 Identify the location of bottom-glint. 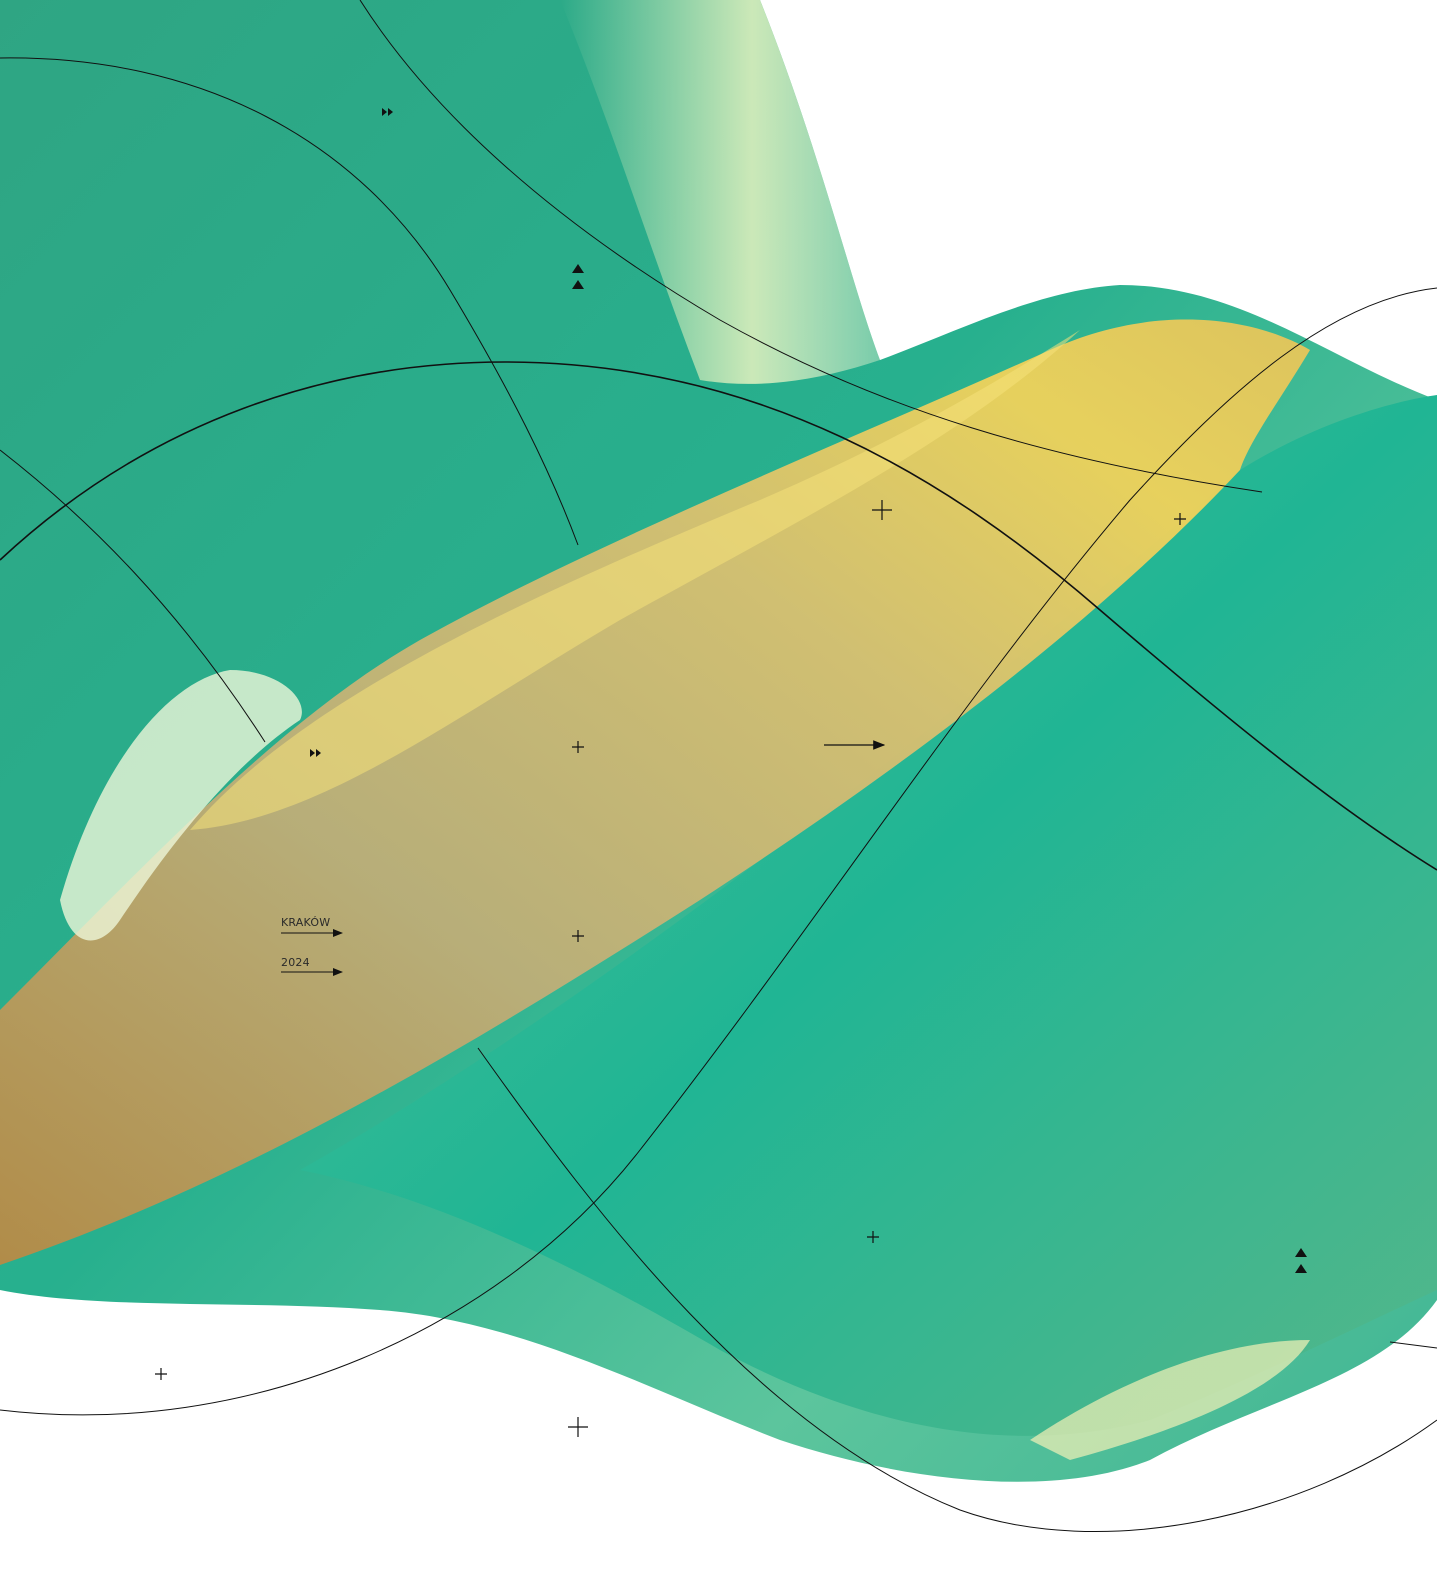
(1170, 1400).